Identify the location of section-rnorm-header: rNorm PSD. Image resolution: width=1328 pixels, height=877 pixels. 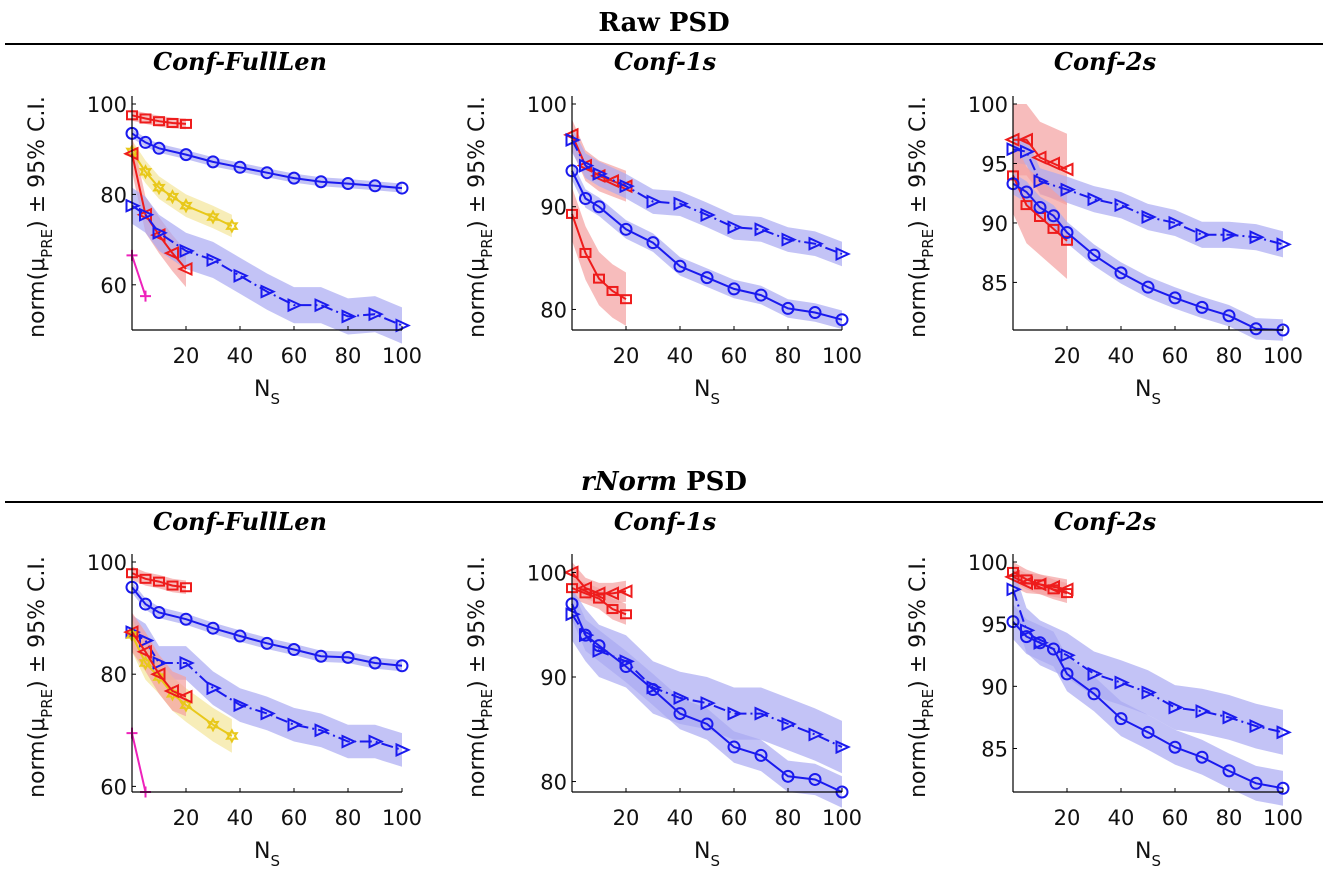
(664, 485).